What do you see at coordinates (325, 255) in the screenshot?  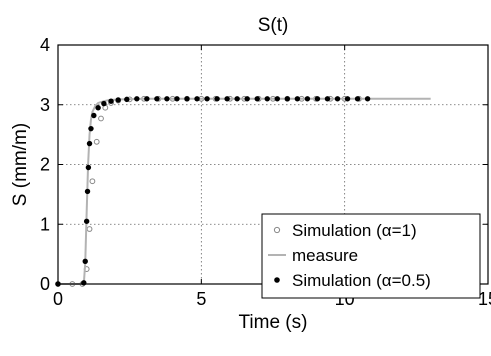 I see `legend-label: measure` at bounding box center [325, 255].